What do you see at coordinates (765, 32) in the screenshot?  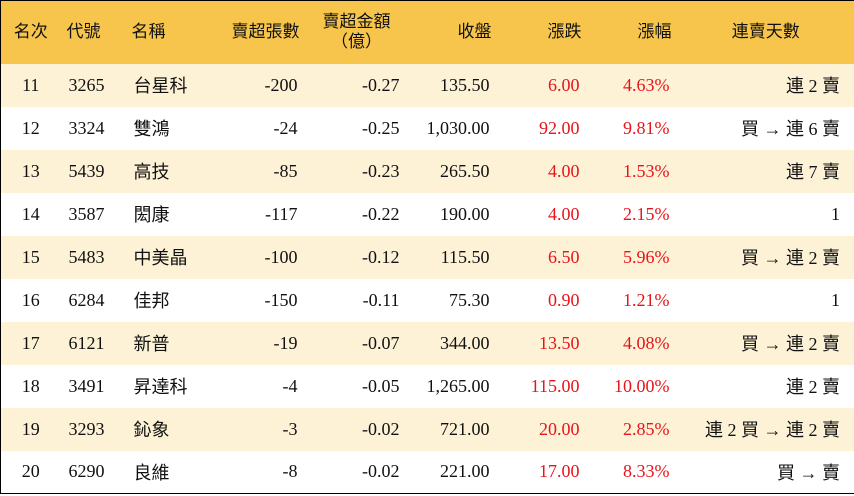 I see `column-header: 連賣天數` at bounding box center [765, 32].